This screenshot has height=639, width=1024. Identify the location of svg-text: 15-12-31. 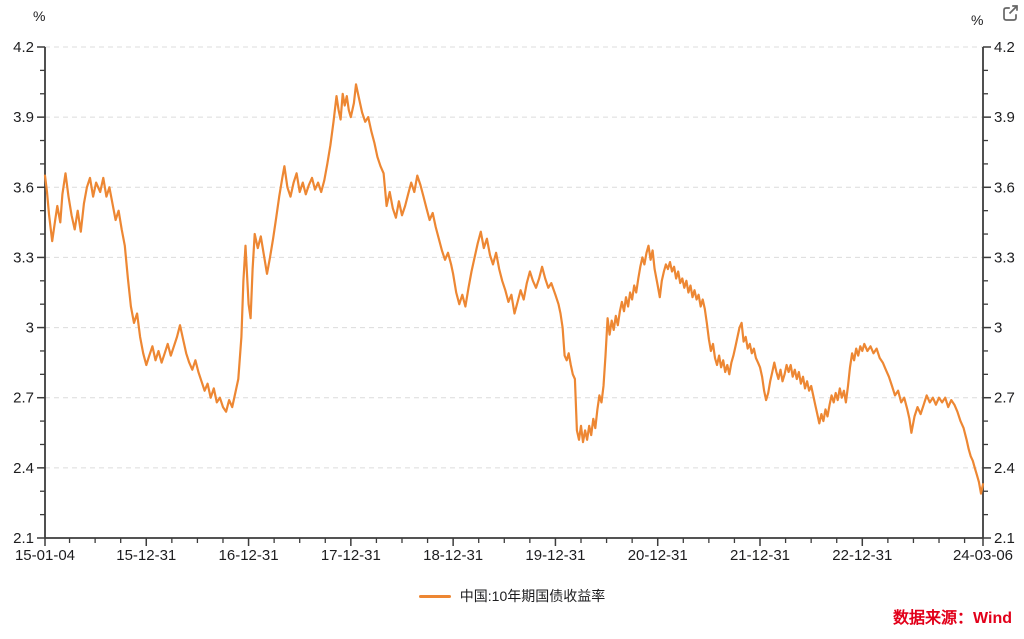
(146, 555).